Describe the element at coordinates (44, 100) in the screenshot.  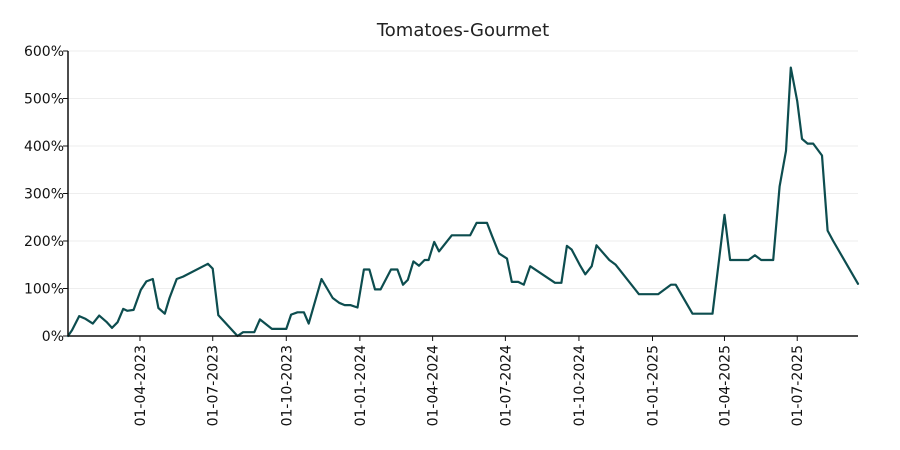
I see `y-tick-label: 500%` at that location.